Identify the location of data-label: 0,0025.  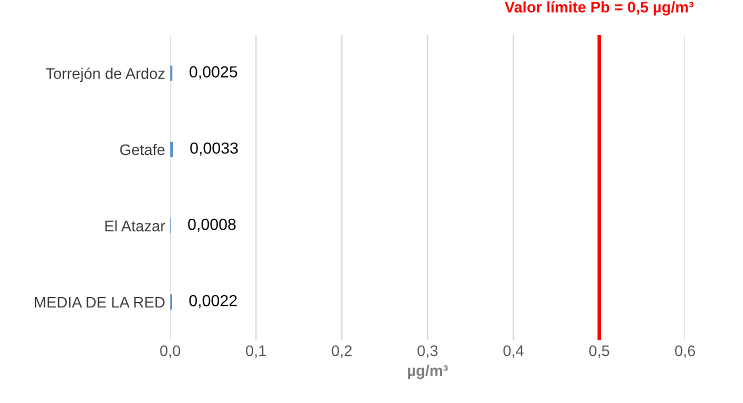
(214, 73).